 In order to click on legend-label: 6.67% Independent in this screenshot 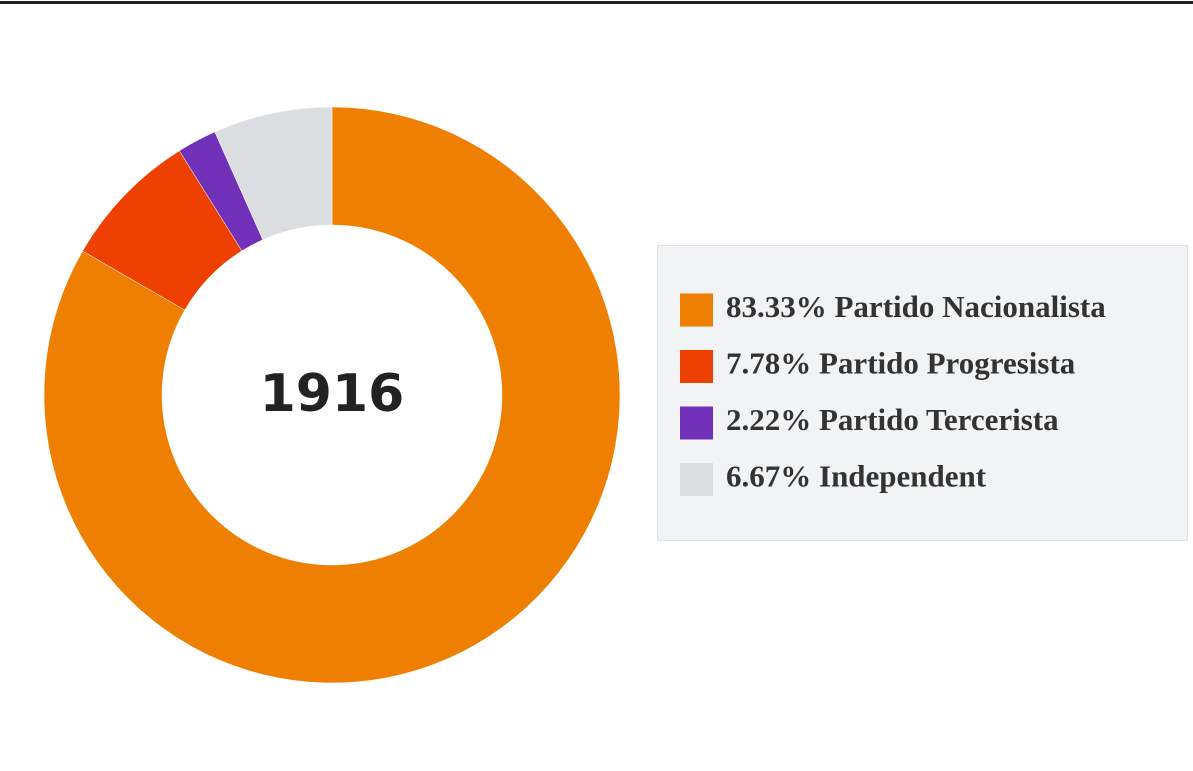, I will do `click(856, 476)`.